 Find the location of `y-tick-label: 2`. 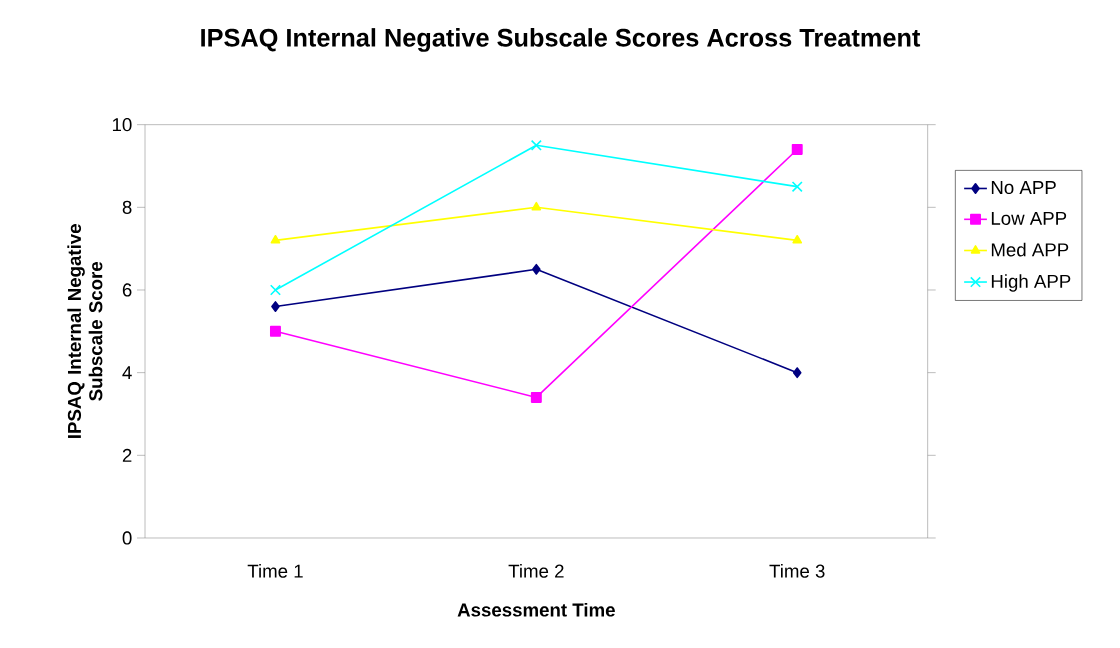

y-tick-label: 2 is located at coordinates (127, 455).